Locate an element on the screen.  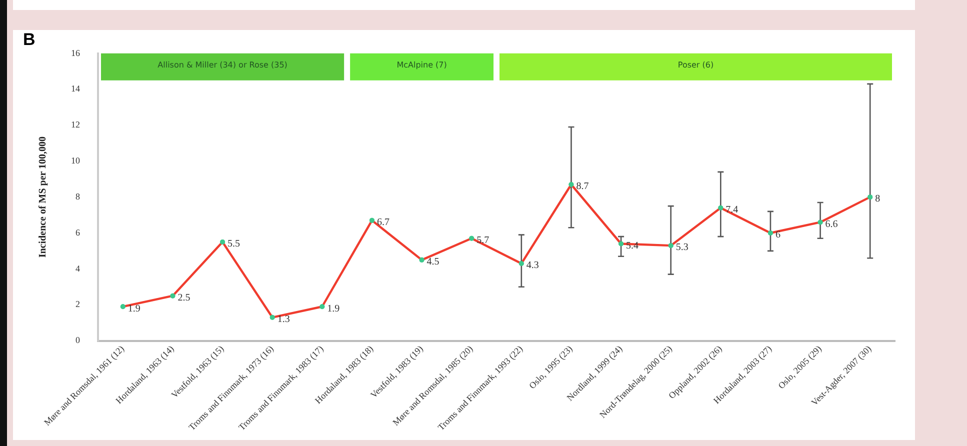
data-label: 8 is located at coordinates (877, 199).